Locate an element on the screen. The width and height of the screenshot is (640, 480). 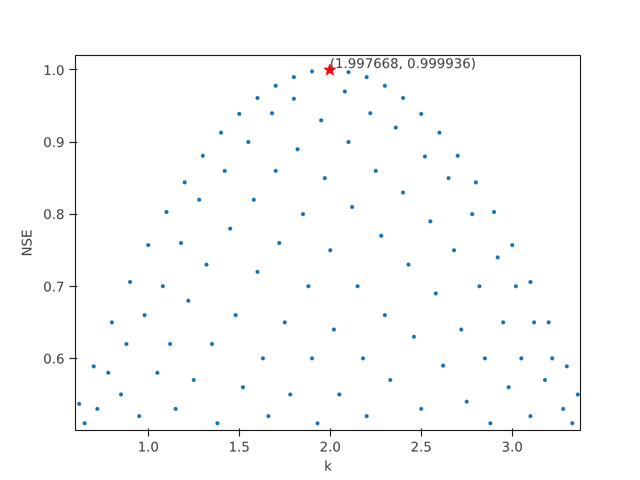
x-tick-label: 2.5 is located at coordinates (421, 448).